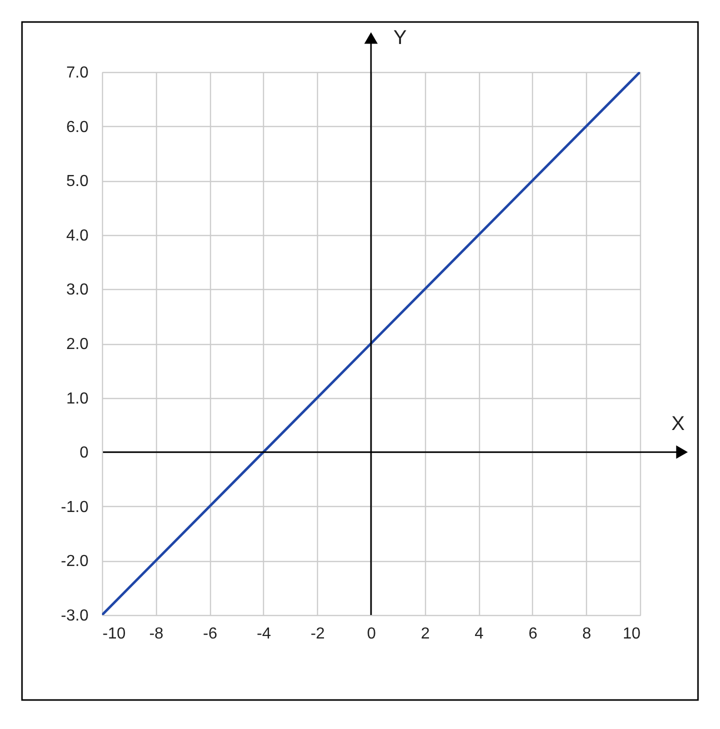 Image resolution: width=720 pixels, height=729 pixels. I want to click on y-tick-label: -2.0, so click(74, 561).